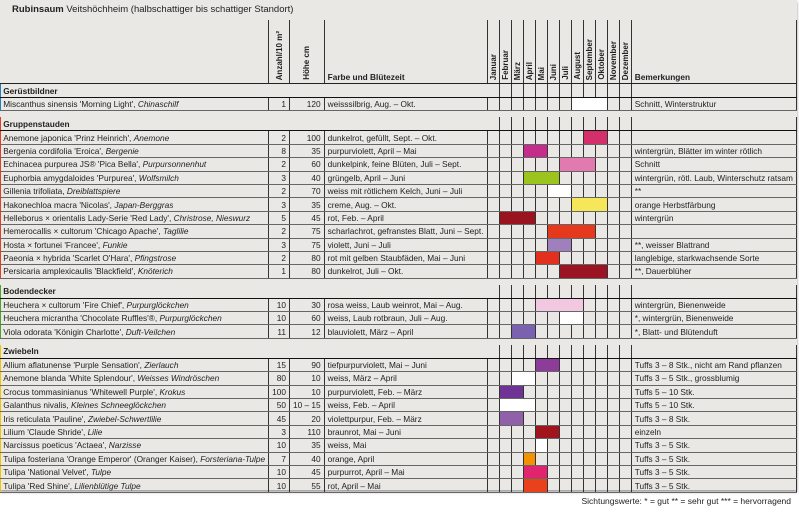 The image size is (799, 512). Describe the element at coordinates (178, 378) in the screenshot. I see `common-name: Weisses Windröschen` at that location.